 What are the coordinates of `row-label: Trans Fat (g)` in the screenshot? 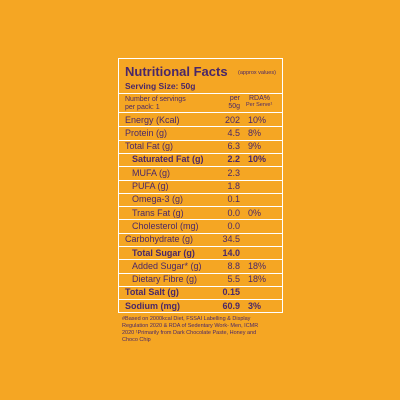 It's located at (158, 212).